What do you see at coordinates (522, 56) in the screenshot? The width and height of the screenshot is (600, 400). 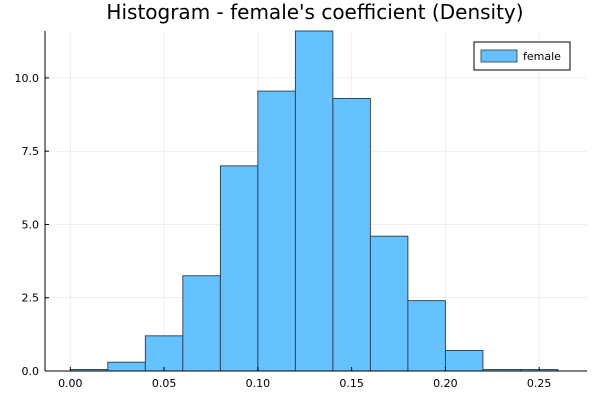 I see `legend: female` at bounding box center [522, 56].